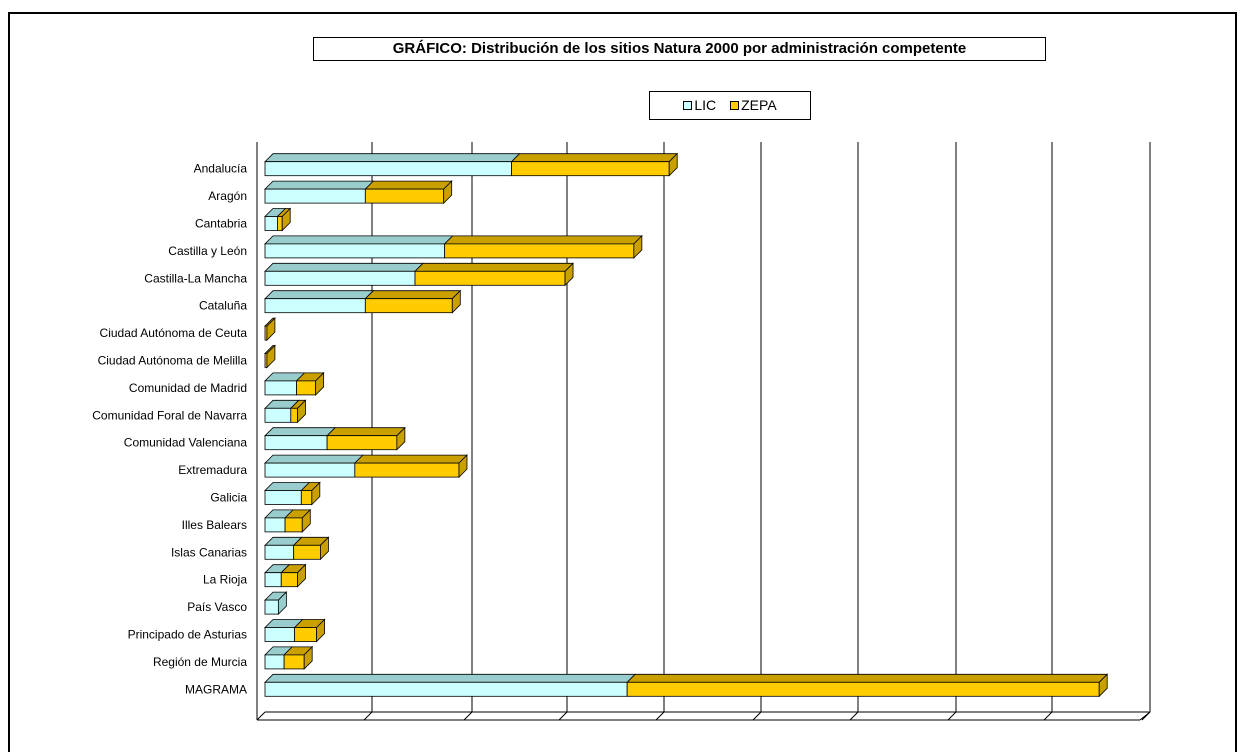 The image size is (1243, 752). Describe the element at coordinates (759, 105) in the screenshot. I see `legend-label-zepa: ZEPA` at that location.